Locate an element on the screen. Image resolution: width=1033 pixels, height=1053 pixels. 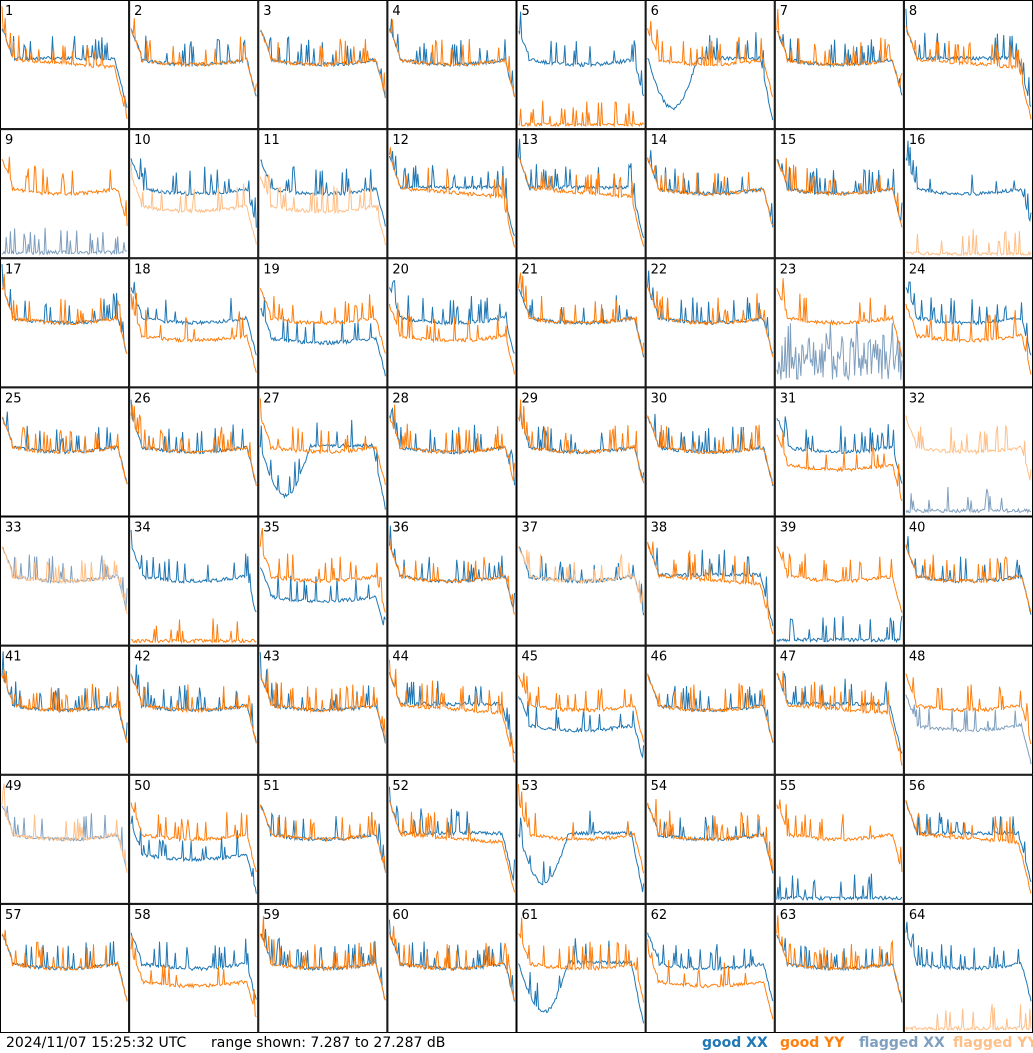
panel-11: 11 is located at coordinates (323, 194).